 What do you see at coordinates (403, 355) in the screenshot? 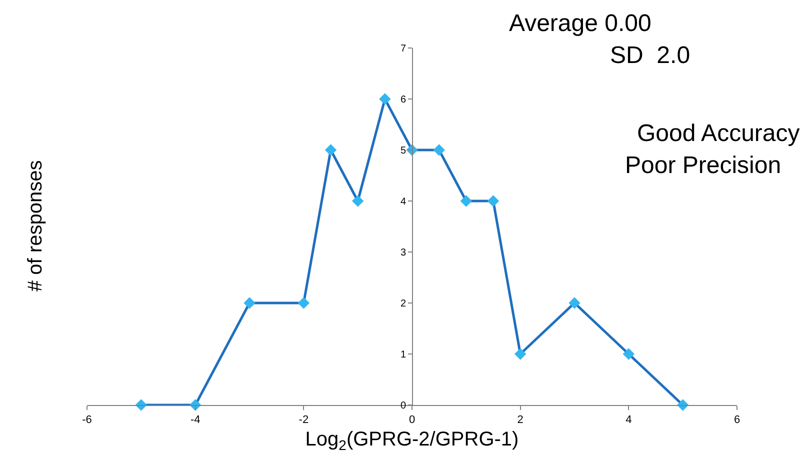
I see `y-tick-label: 1` at bounding box center [403, 355].